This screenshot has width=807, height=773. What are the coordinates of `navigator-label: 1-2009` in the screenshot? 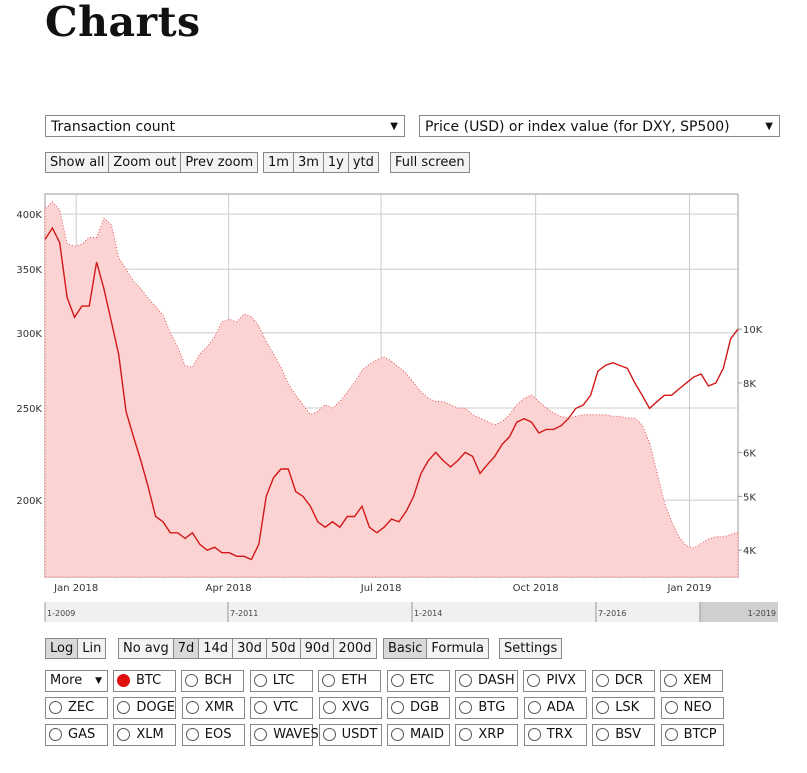 It's located at (61, 613).